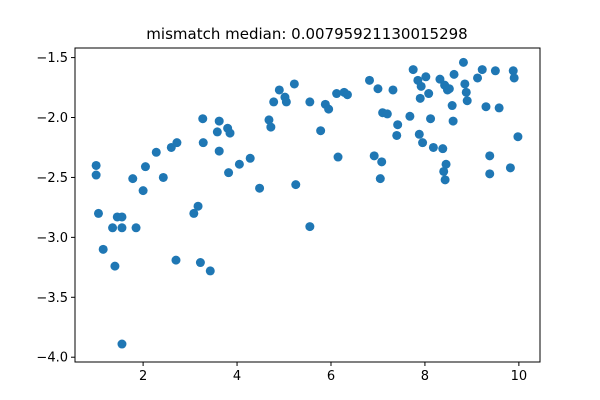  Describe the element at coordinates (52, 118) in the screenshot. I see `y-tick-label: −2.0` at that location.